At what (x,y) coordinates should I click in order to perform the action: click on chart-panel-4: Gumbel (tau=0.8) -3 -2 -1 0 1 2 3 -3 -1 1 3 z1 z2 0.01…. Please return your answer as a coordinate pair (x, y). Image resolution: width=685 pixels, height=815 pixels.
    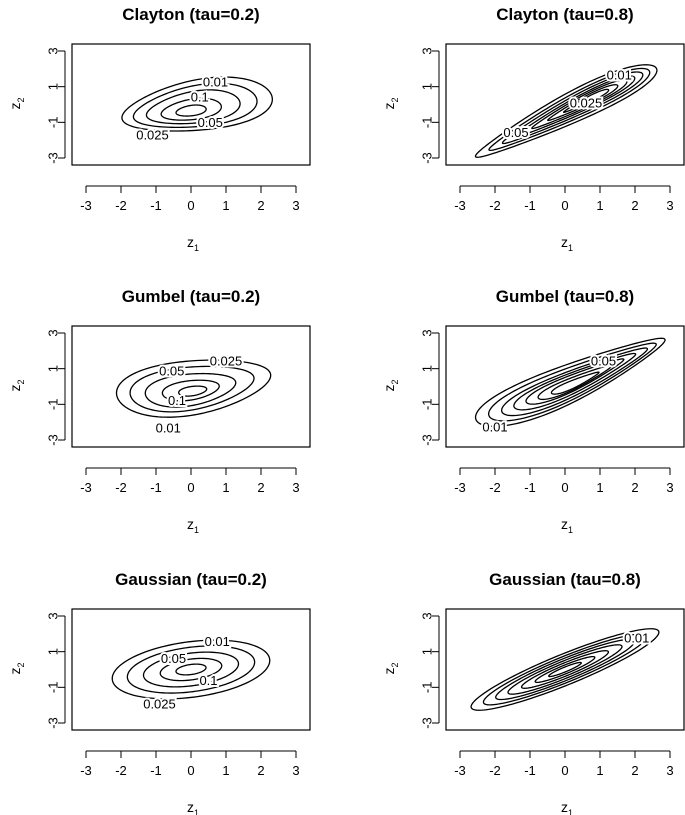
    Looking at the image, I should click on (533, 411).